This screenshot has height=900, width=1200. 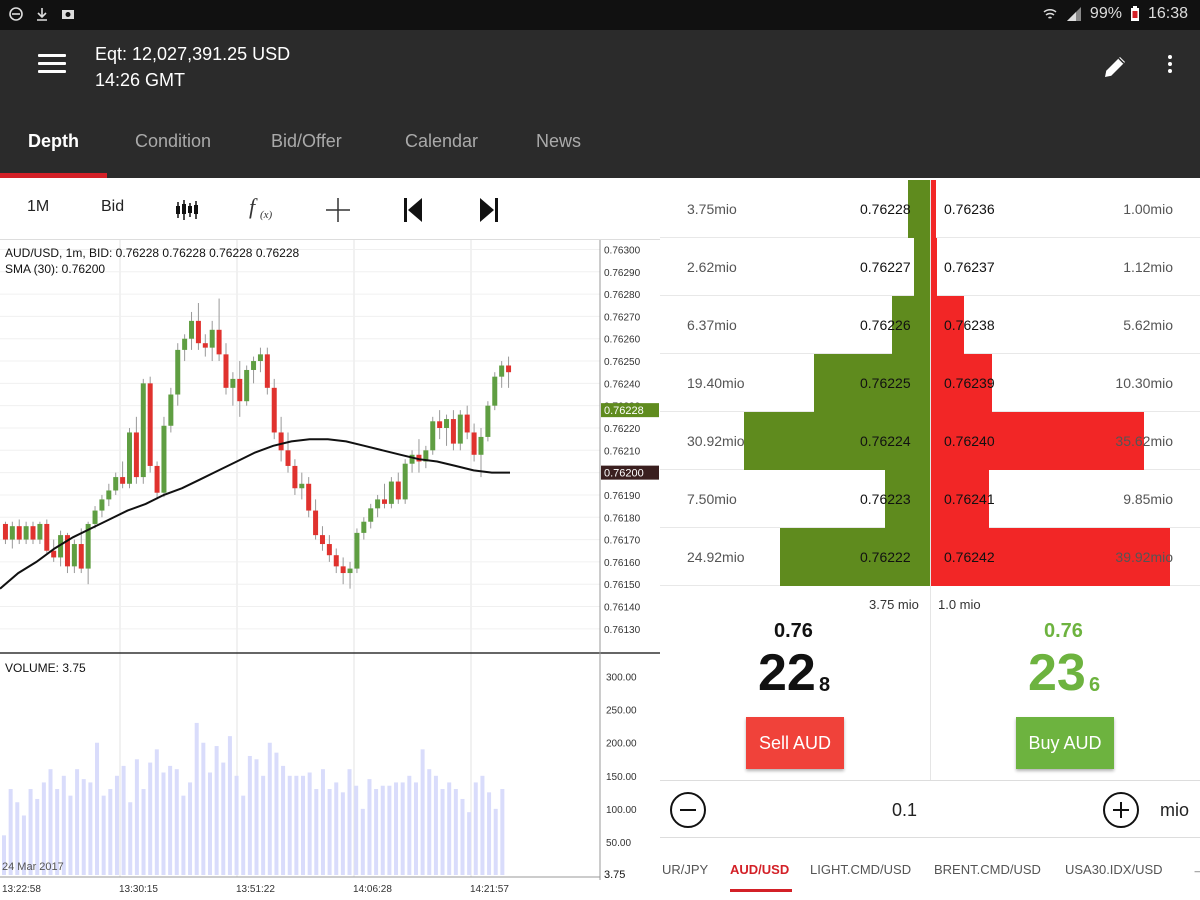 I want to click on battery-icon, so click(x=1134, y=13).